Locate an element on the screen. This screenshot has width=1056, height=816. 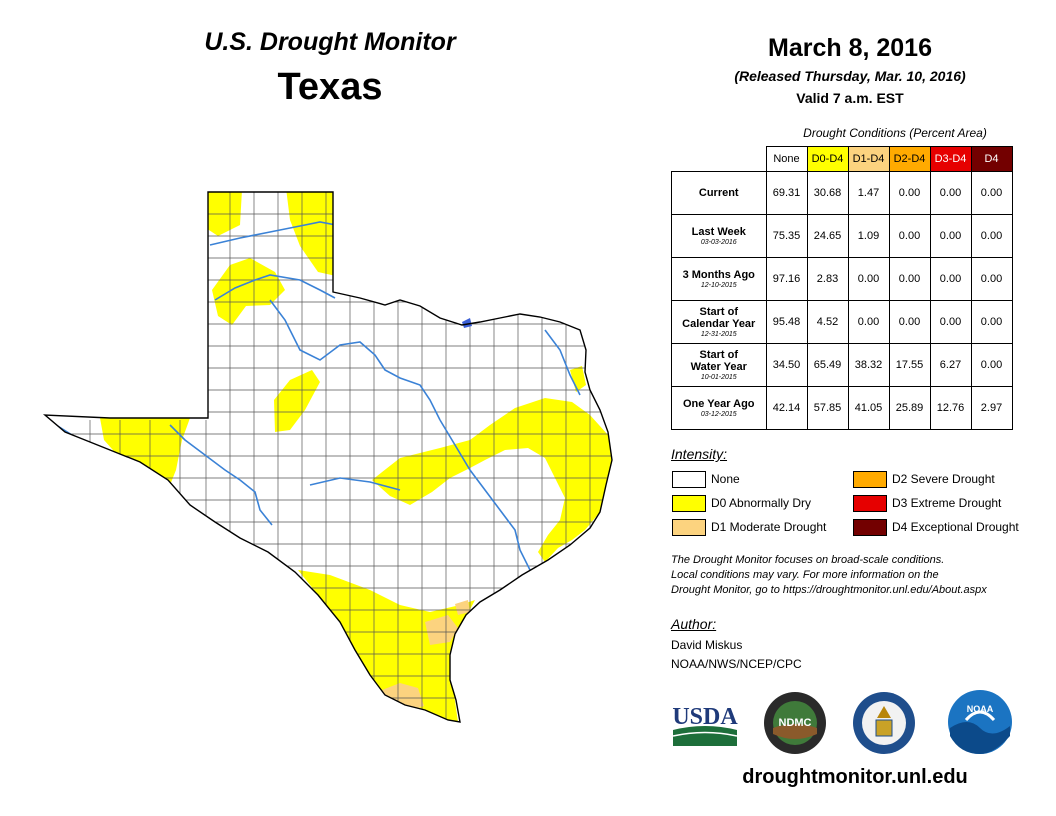
usda-logo: USDA is located at coordinates (705, 725).